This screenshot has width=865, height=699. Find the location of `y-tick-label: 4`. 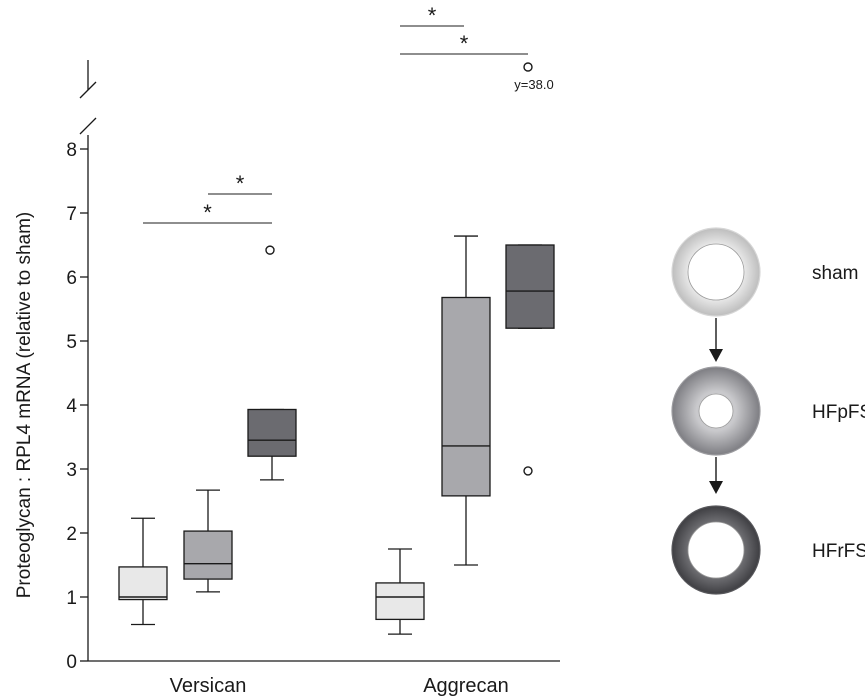

y-tick-label: 4 is located at coordinates (71, 406).